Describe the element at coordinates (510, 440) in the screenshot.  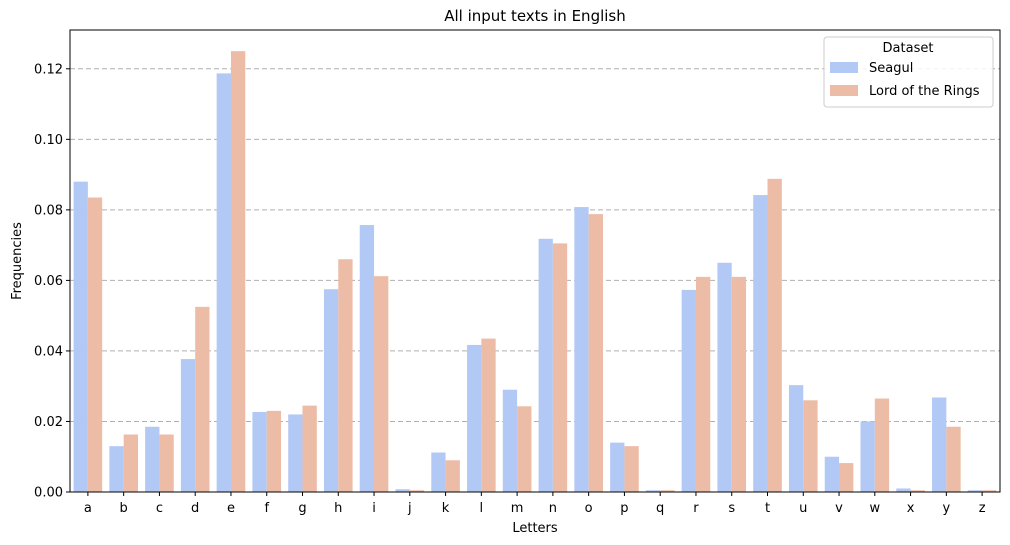
I see `bar-seagul-m` at that location.